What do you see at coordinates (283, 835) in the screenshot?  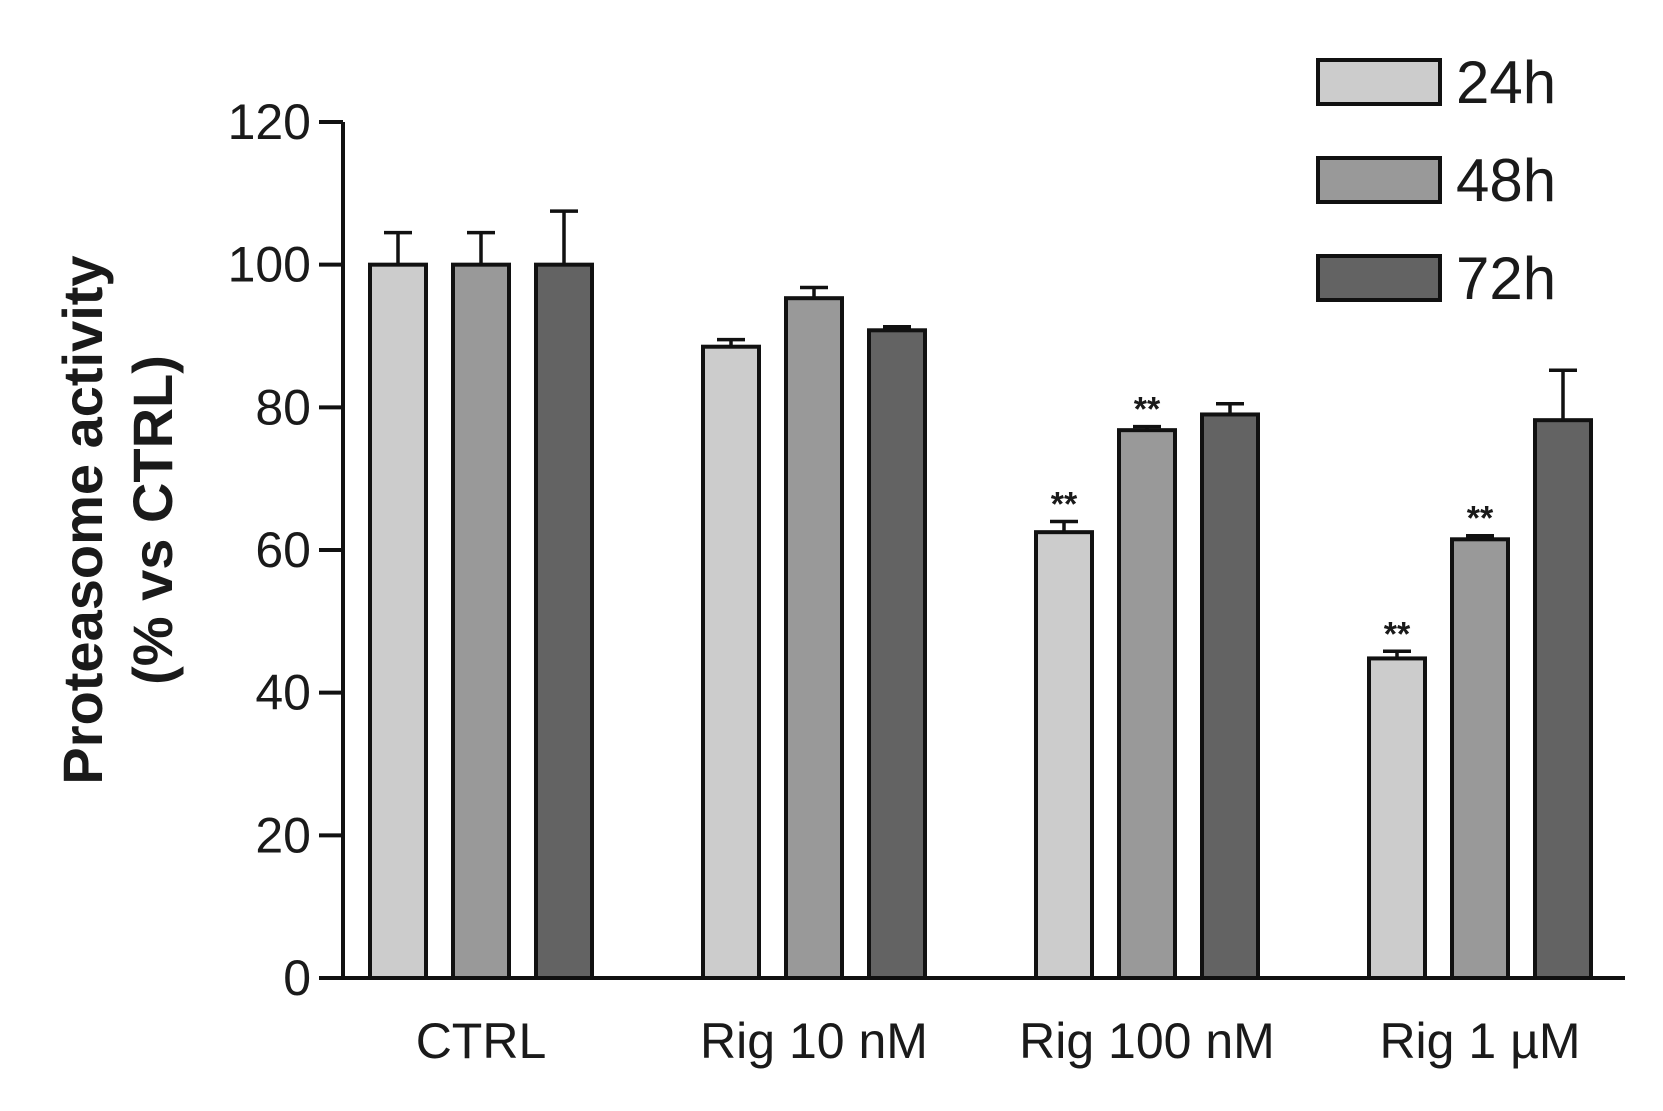 I see `y-tick-label: 20` at bounding box center [283, 835].